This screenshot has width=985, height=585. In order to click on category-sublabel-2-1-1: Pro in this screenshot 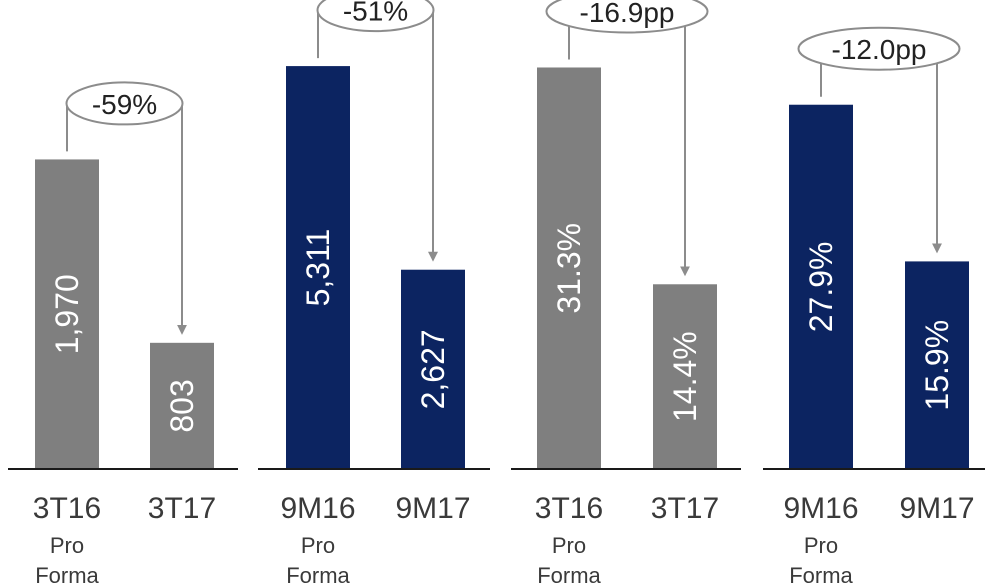, I will do `click(318, 545)`.